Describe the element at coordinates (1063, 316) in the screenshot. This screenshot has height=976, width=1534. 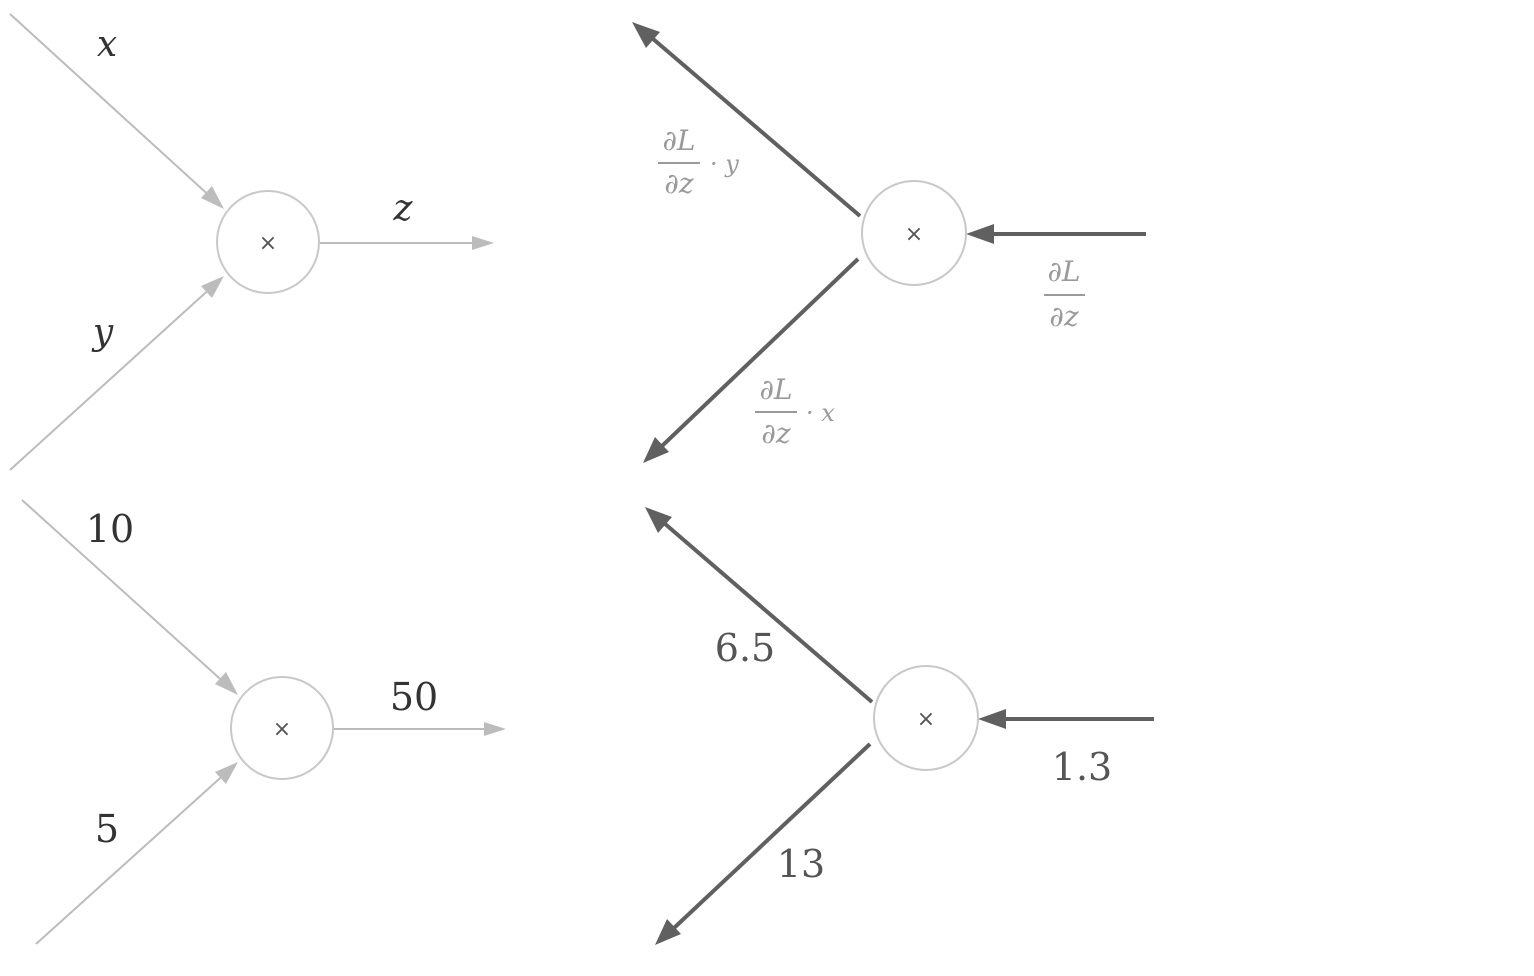
I see `upstream-denominator: ∂z` at that location.